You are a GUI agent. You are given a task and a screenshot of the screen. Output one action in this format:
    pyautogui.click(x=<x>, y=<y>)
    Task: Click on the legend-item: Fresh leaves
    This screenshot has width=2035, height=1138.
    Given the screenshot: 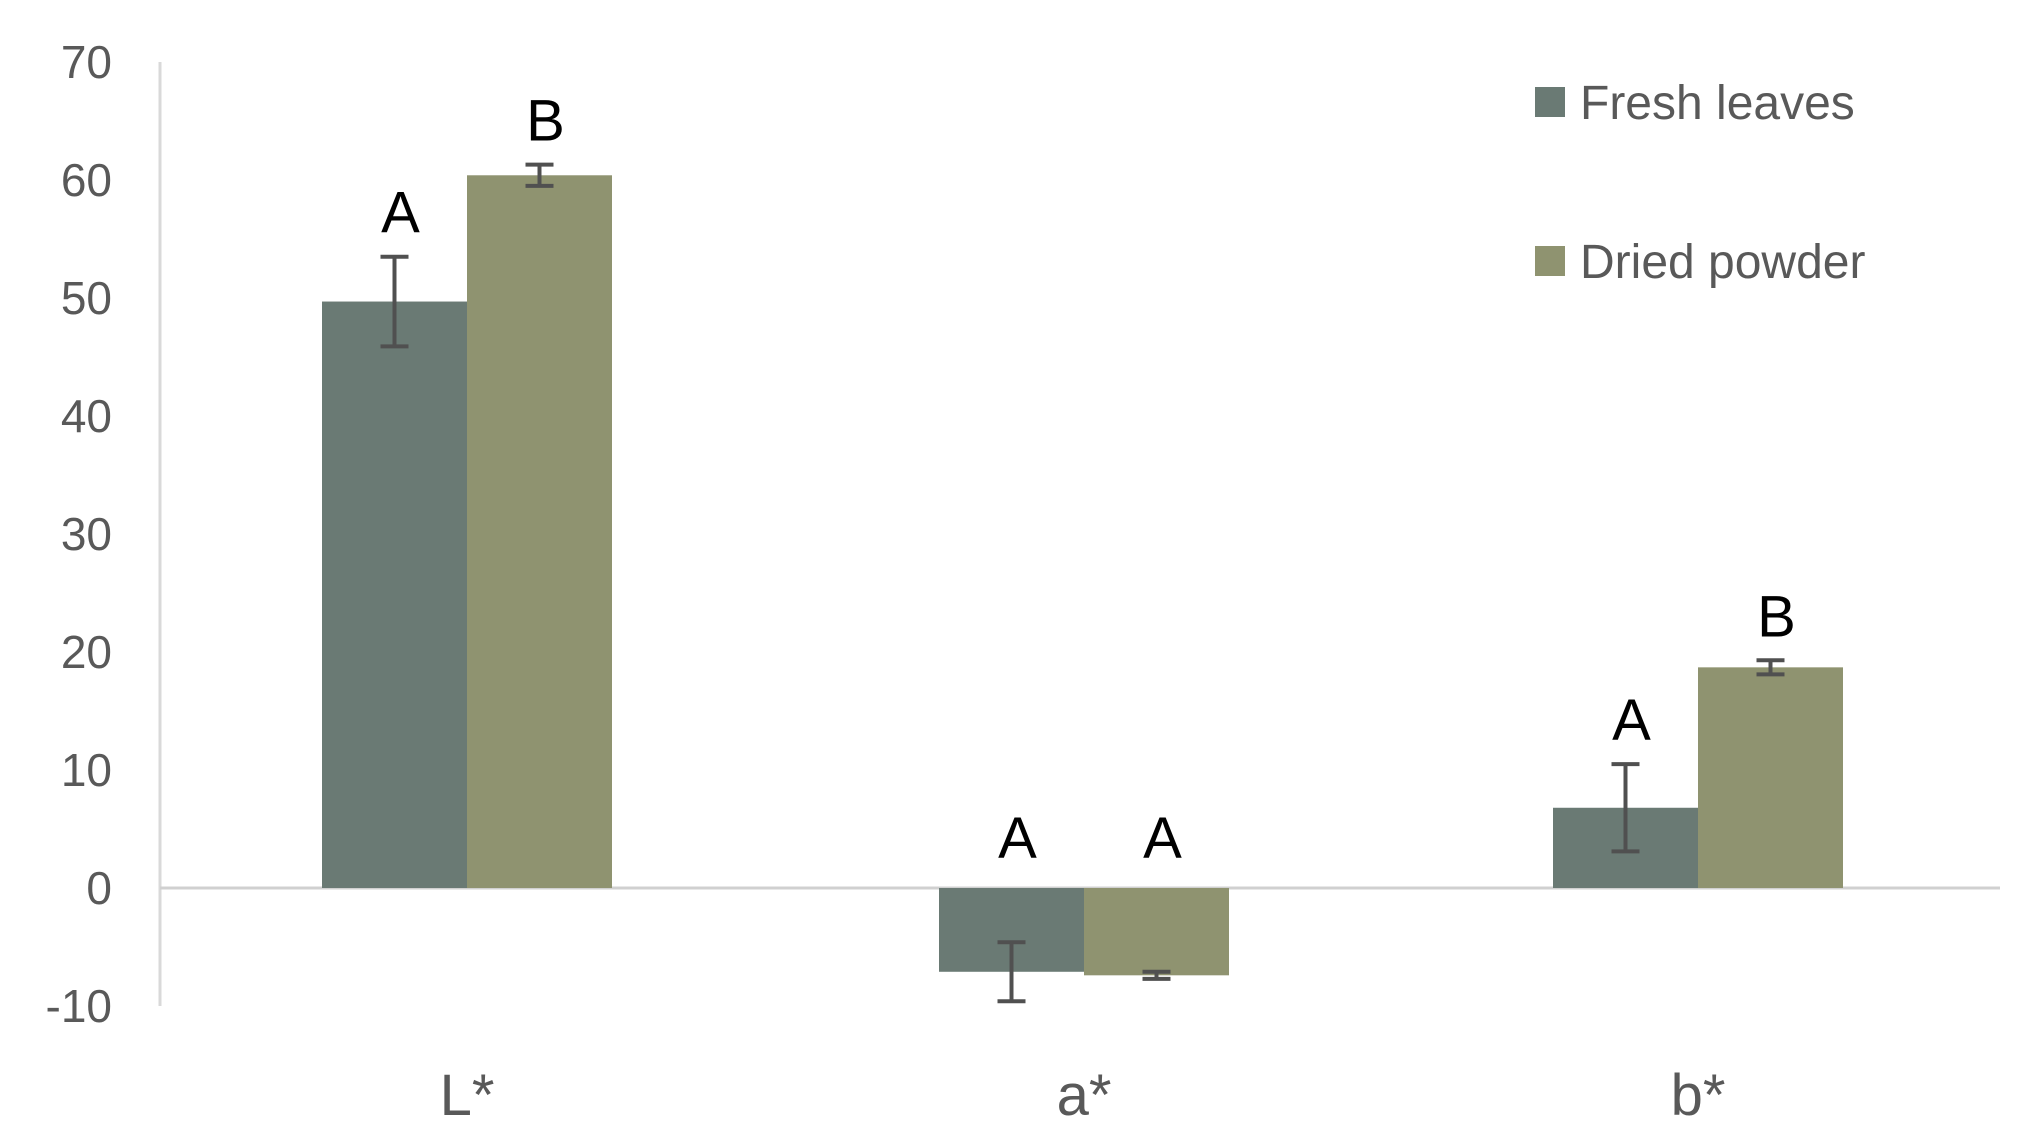 What is the action you would take?
    pyautogui.click(x=1695, y=103)
    